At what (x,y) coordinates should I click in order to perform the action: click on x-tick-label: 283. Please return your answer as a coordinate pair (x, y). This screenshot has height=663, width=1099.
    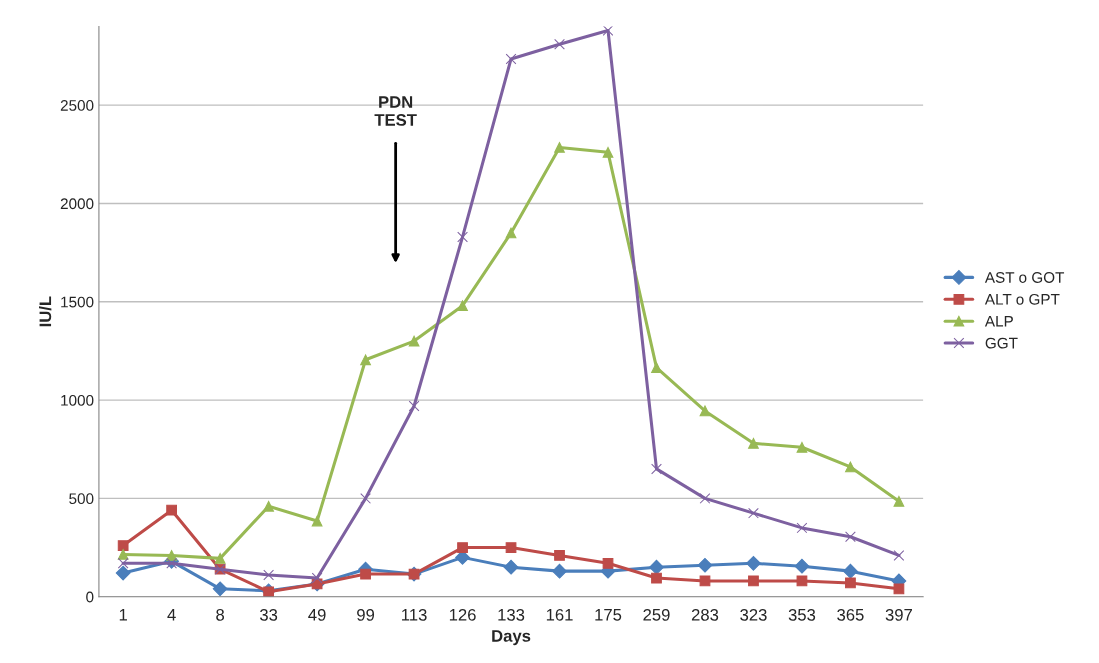
    Looking at the image, I should click on (705, 614).